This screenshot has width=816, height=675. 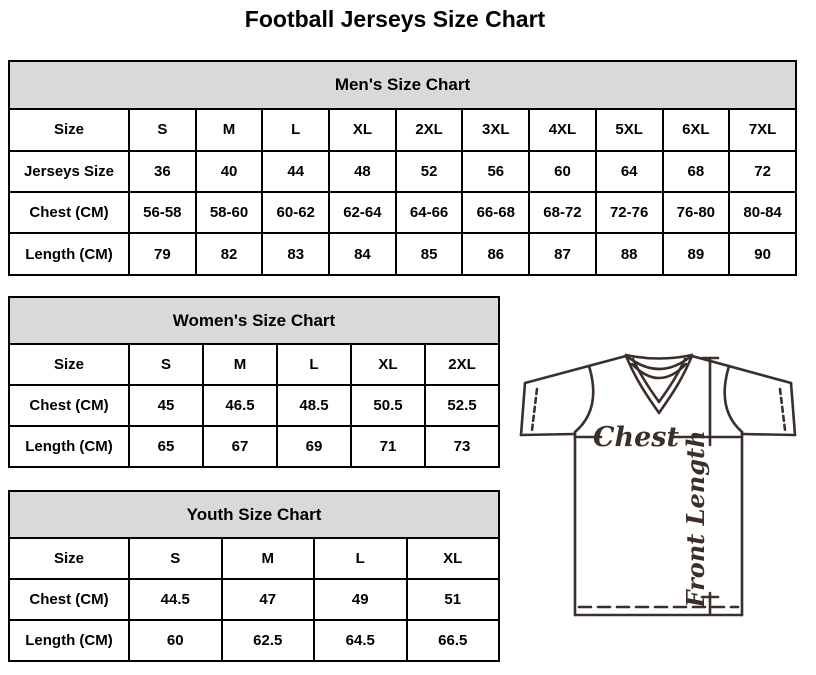 I want to click on value-cell: 7XL, so click(x=762, y=130).